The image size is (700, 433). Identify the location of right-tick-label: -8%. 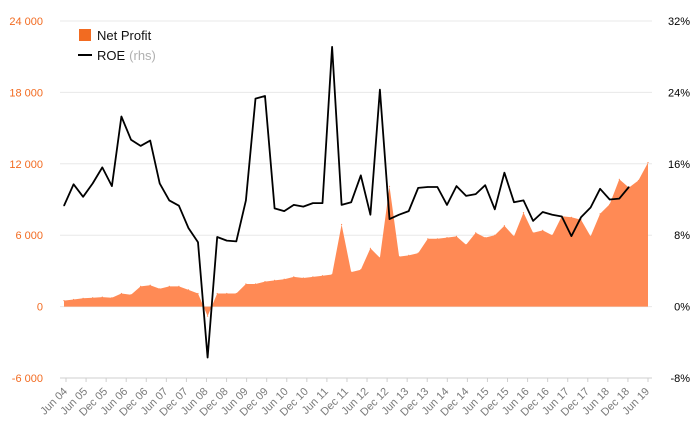
(680, 379).